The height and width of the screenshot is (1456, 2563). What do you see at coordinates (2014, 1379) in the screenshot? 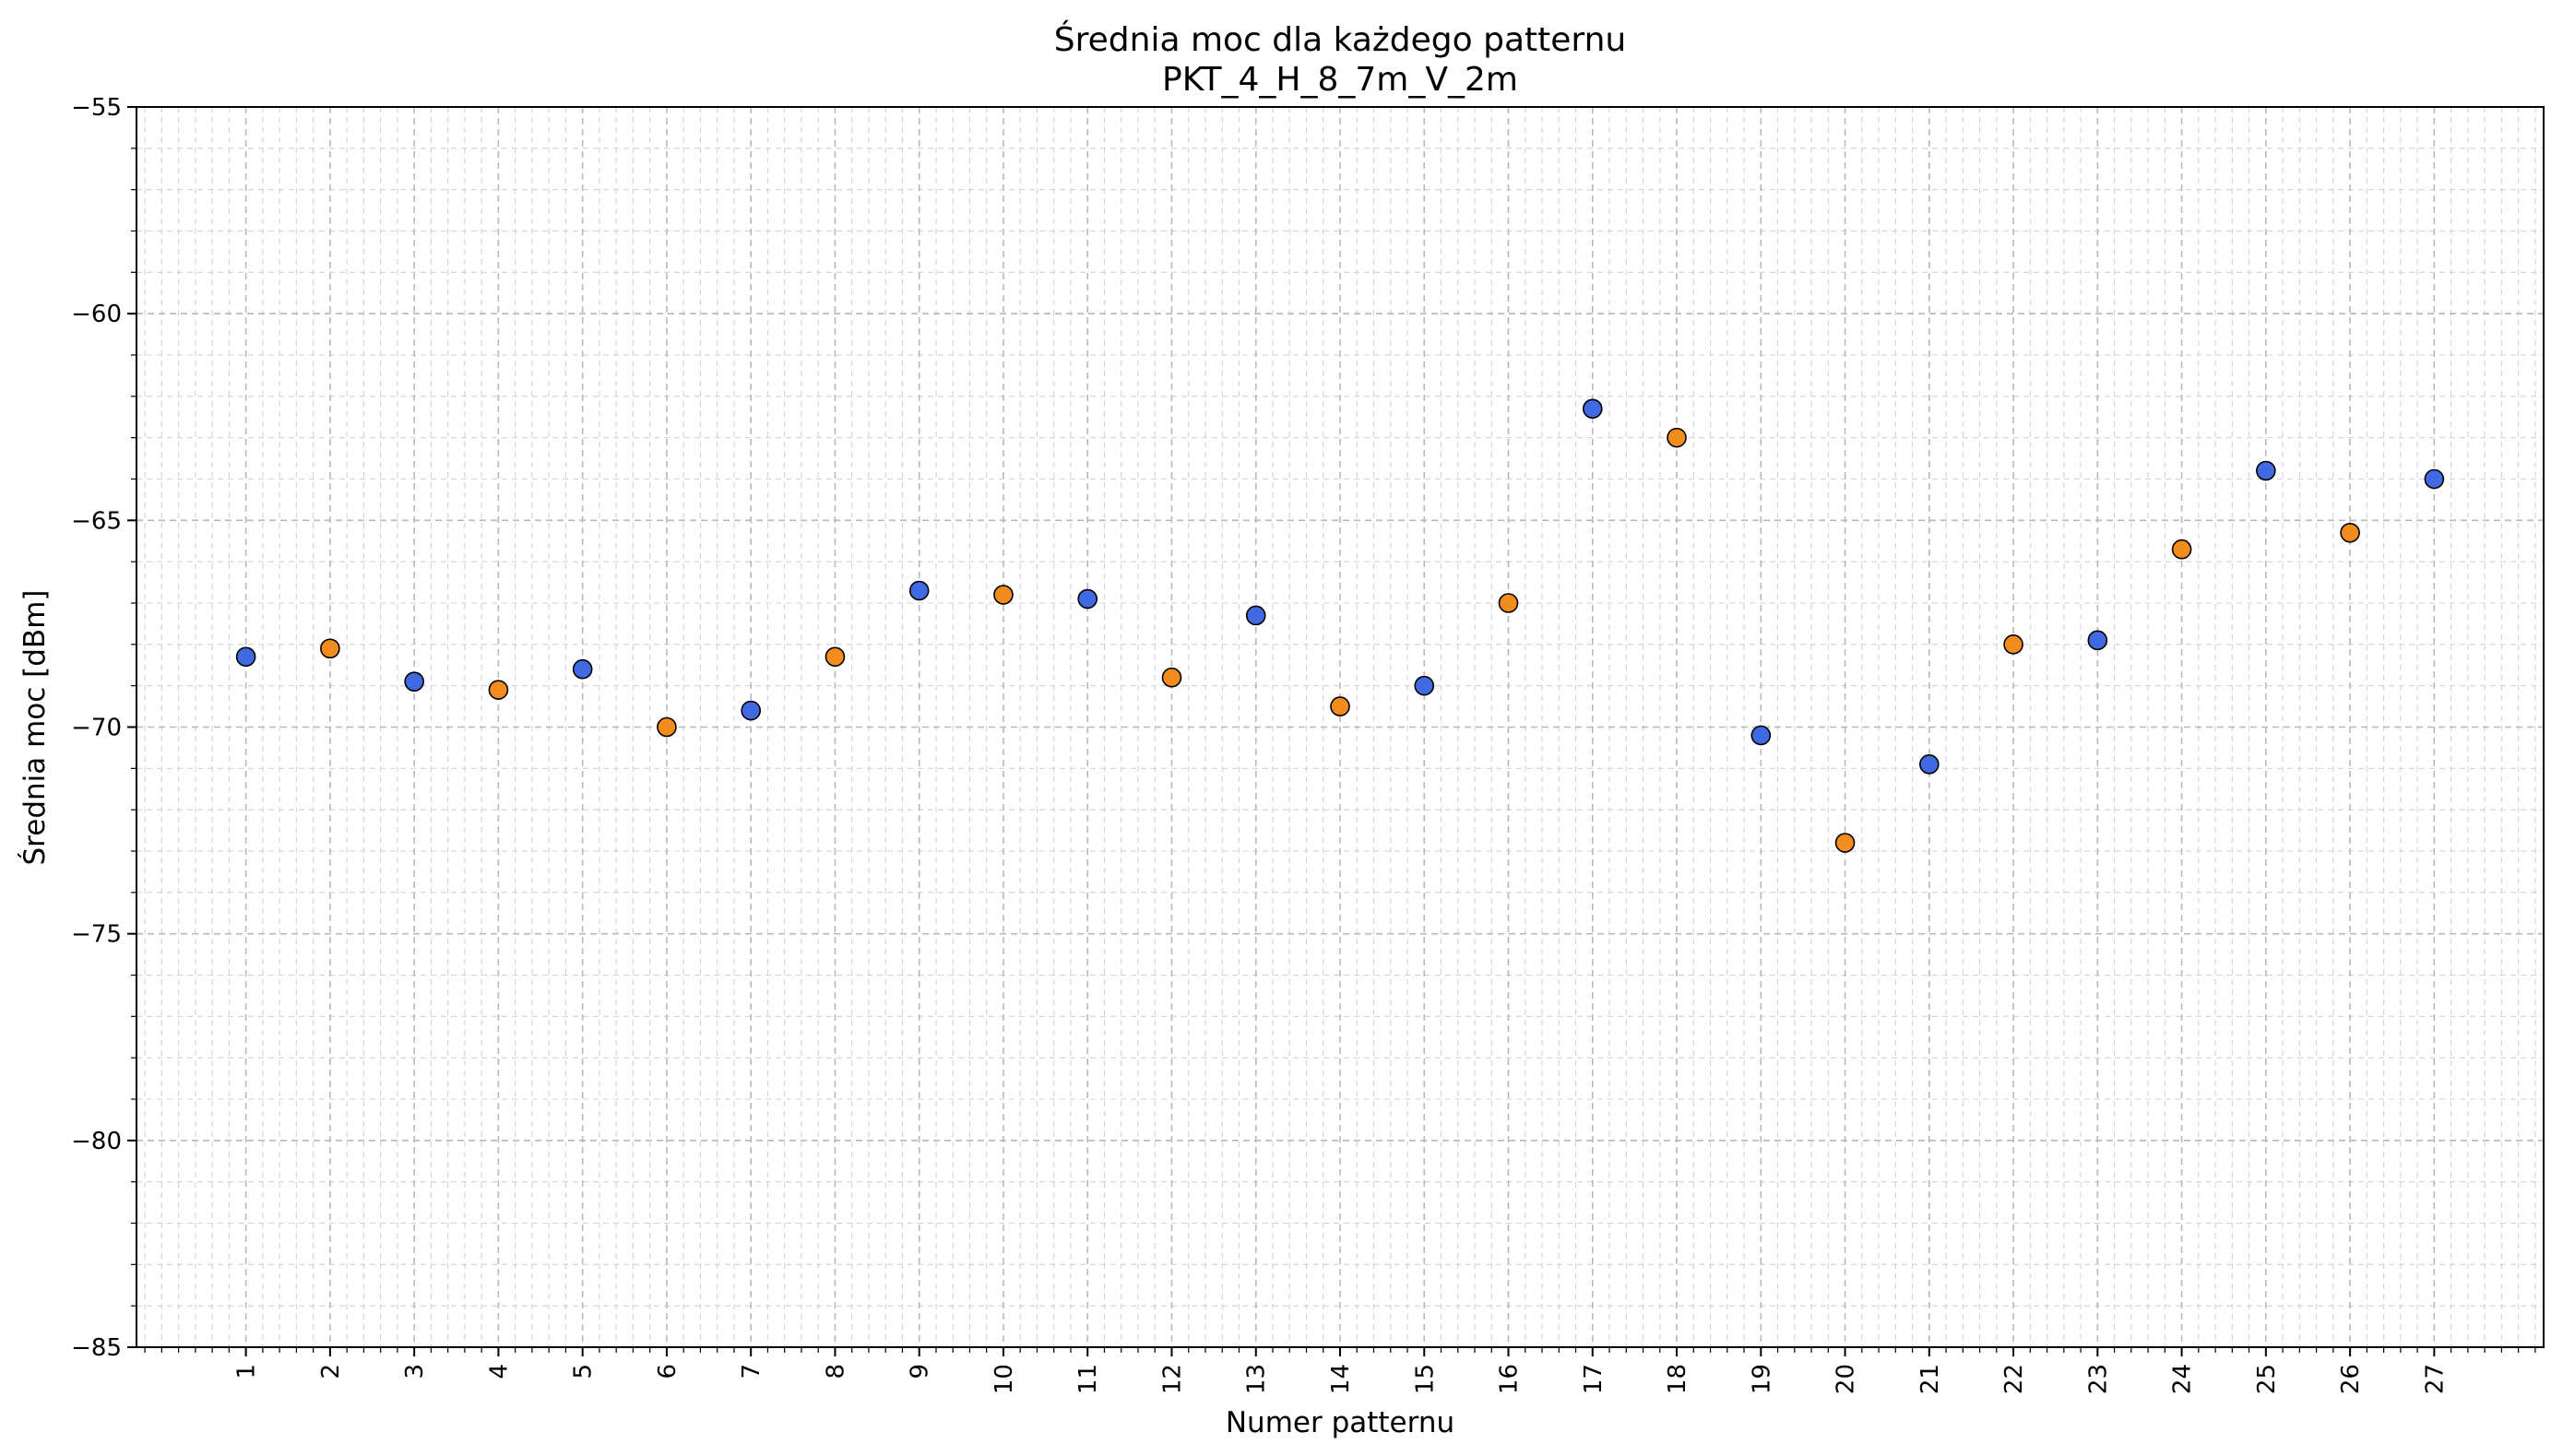
I see `x-tick-label: 22` at bounding box center [2014, 1379].